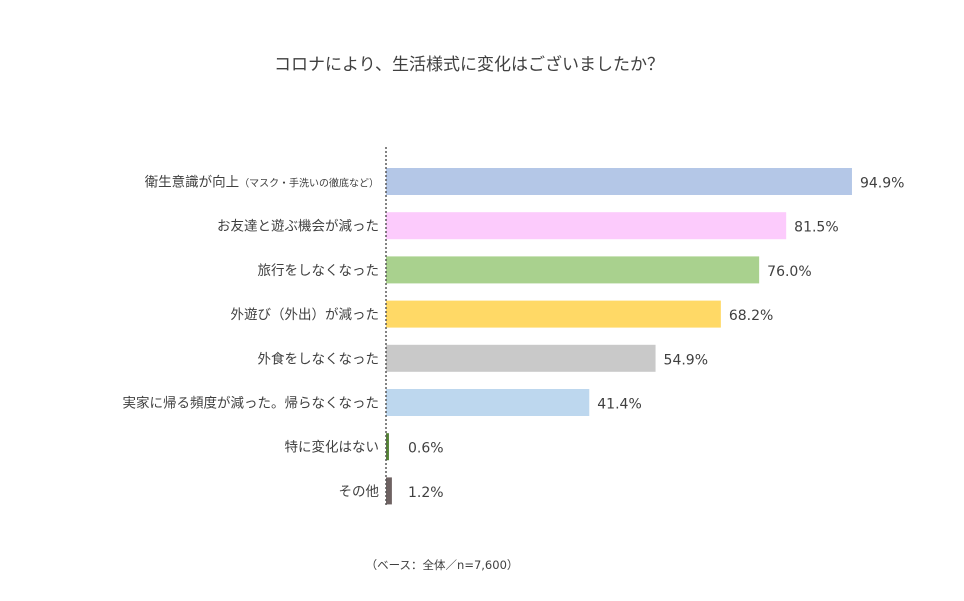 Image resolution: width=964 pixels, height=601 pixels. I want to click on category-label-main: 実家に帰る頻度が減った。帰らなくなった, so click(251, 403).